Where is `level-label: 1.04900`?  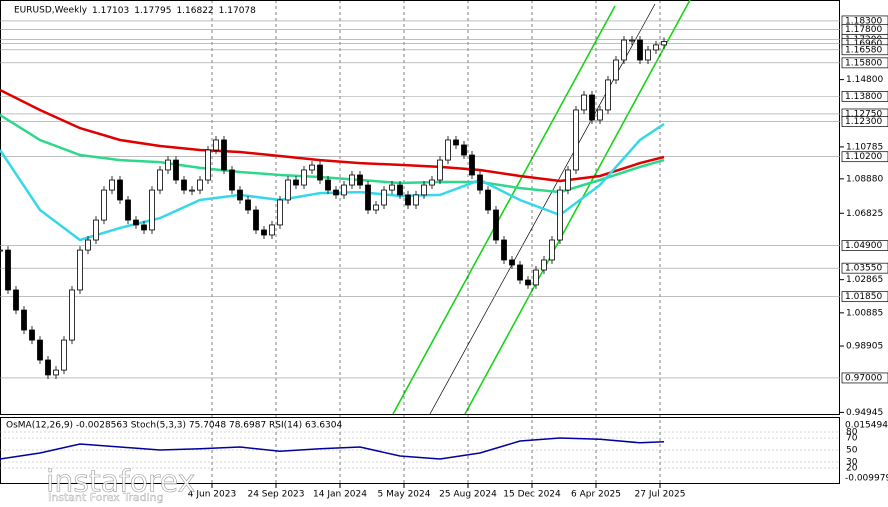 level-label: 1.04900 is located at coordinates (863, 246).